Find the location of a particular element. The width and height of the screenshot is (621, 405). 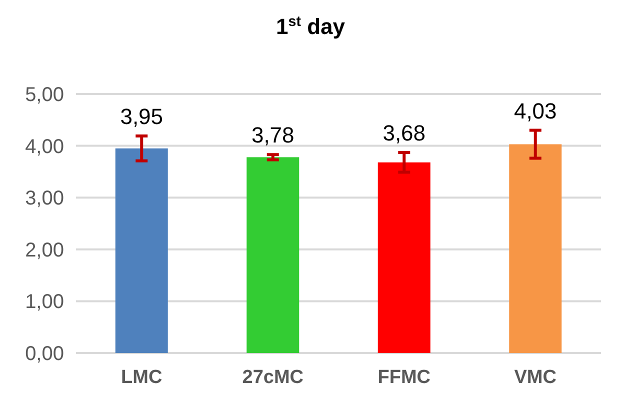

data-label: 3,68 is located at coordinates (404, 133).